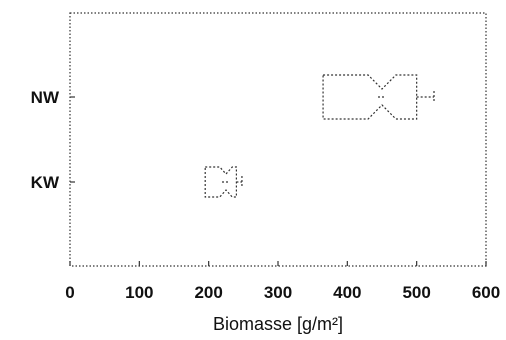 The image size is (506, 340). What do you see at coordinates (208, 292) in the screenshot?
I see `x-tick-label: 200` at bounding box center [208, 292].